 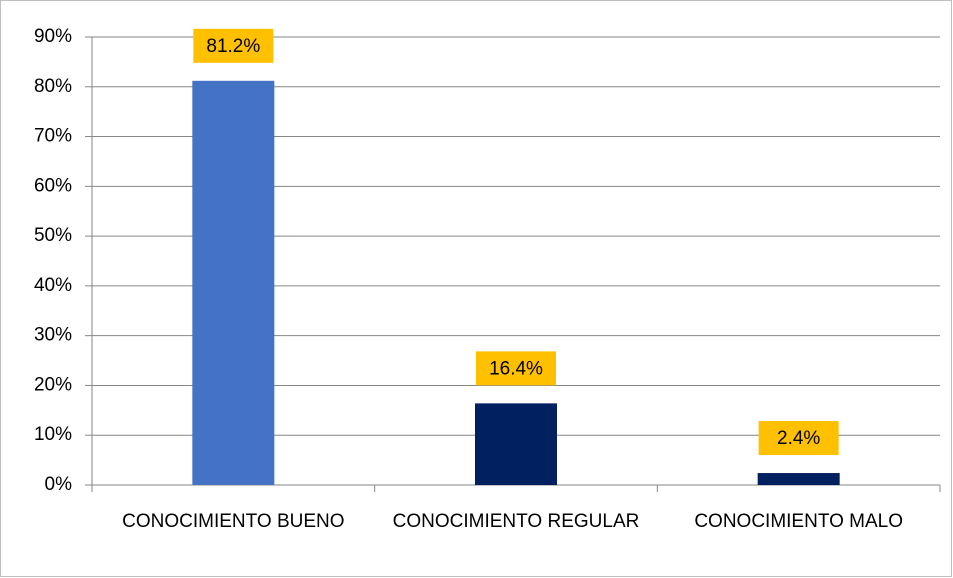 I want to click on y-tick-label: 50%, so click(x=53, y=235).